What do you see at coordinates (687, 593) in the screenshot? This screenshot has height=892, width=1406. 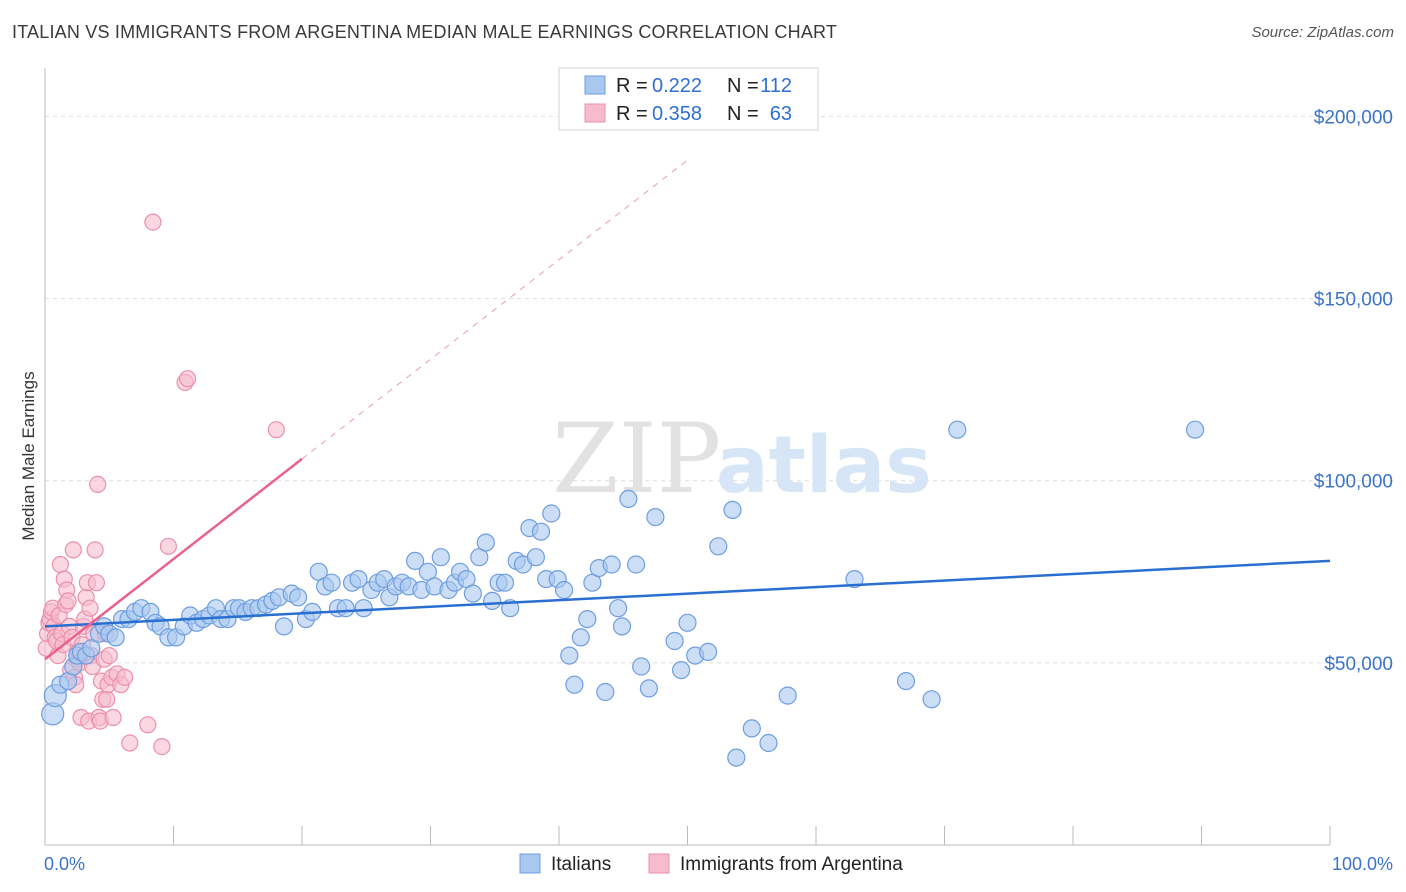 I see `italians-trend-line` at bounding box center [687, 593].